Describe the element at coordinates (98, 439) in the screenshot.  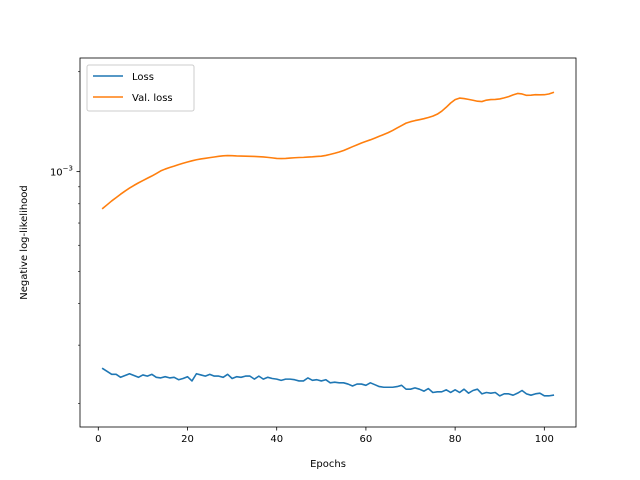
I see `x-tick-label: 0` at that location.